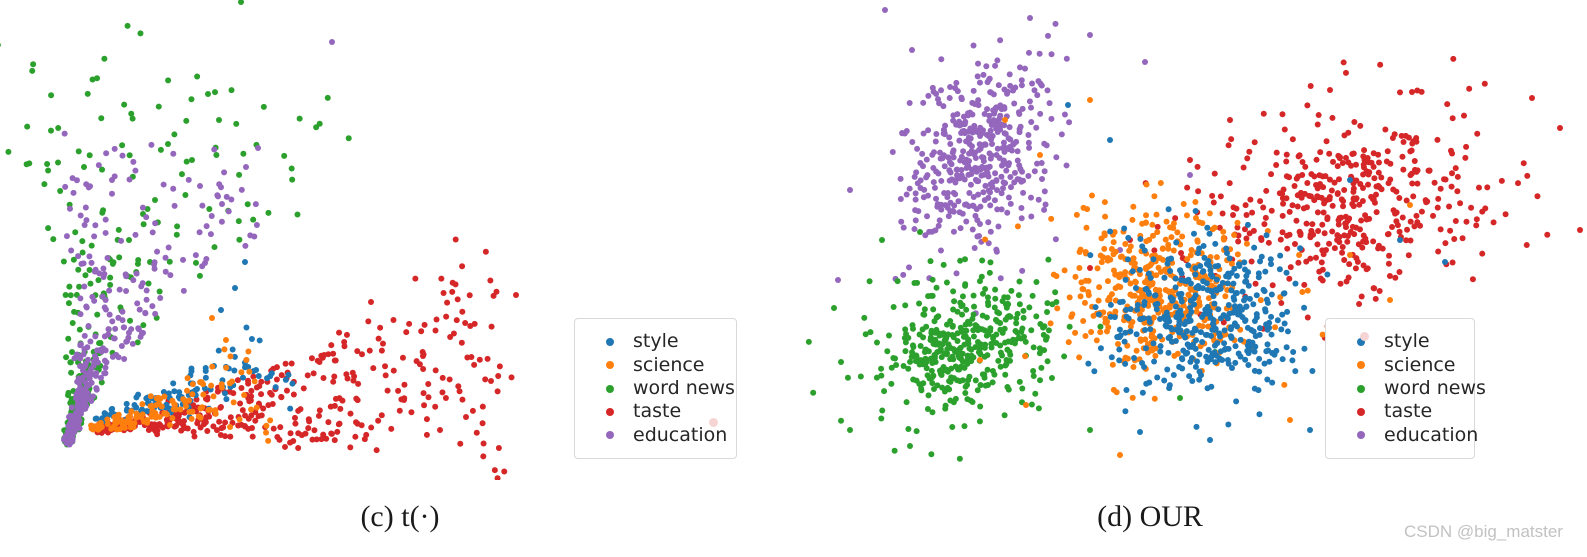  What do you see at coordinates (420, 516) in the screenshot?
I see `panel-c-caption-body: t(·)` at bounding box center [420, 516].